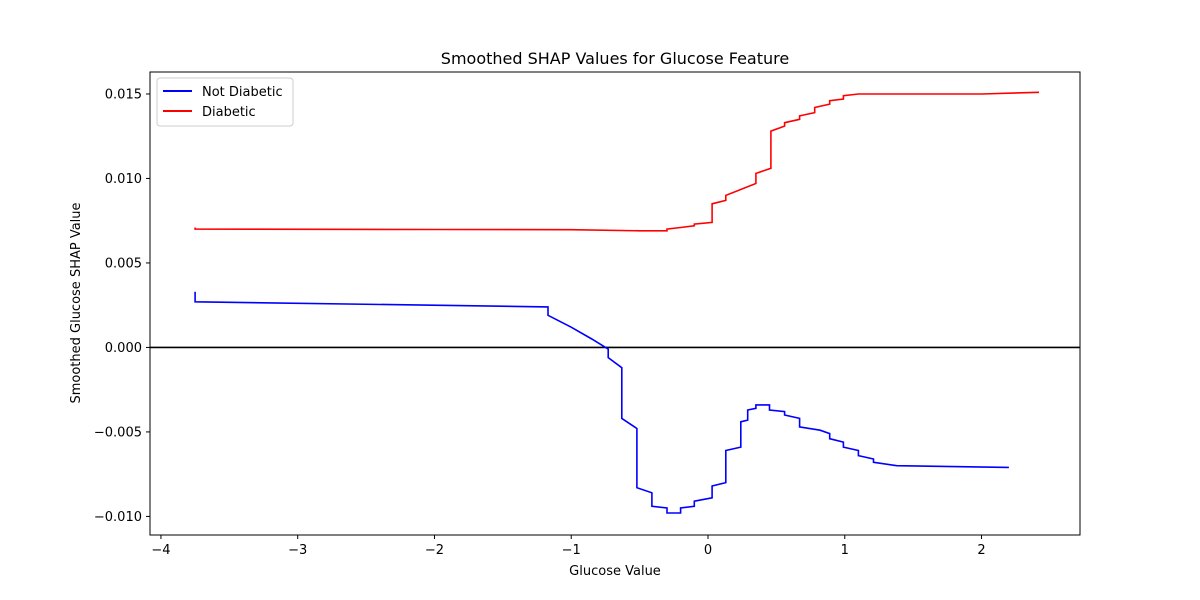 The height and width of the screenshot is (600, 1200). I want to click on y-tick-label: 0.000, so click(123, 348).